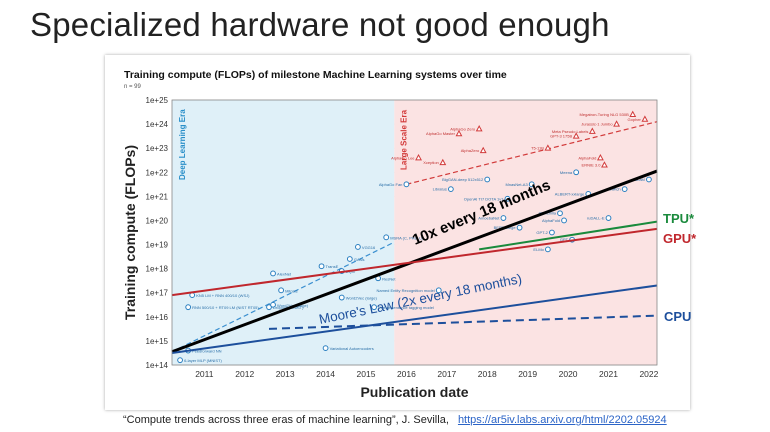 This screenshot has height=432, width=770. Describe the element at coordinates (285, 374) in the screenshot. I see `x-tick-label: 2013` at that location.